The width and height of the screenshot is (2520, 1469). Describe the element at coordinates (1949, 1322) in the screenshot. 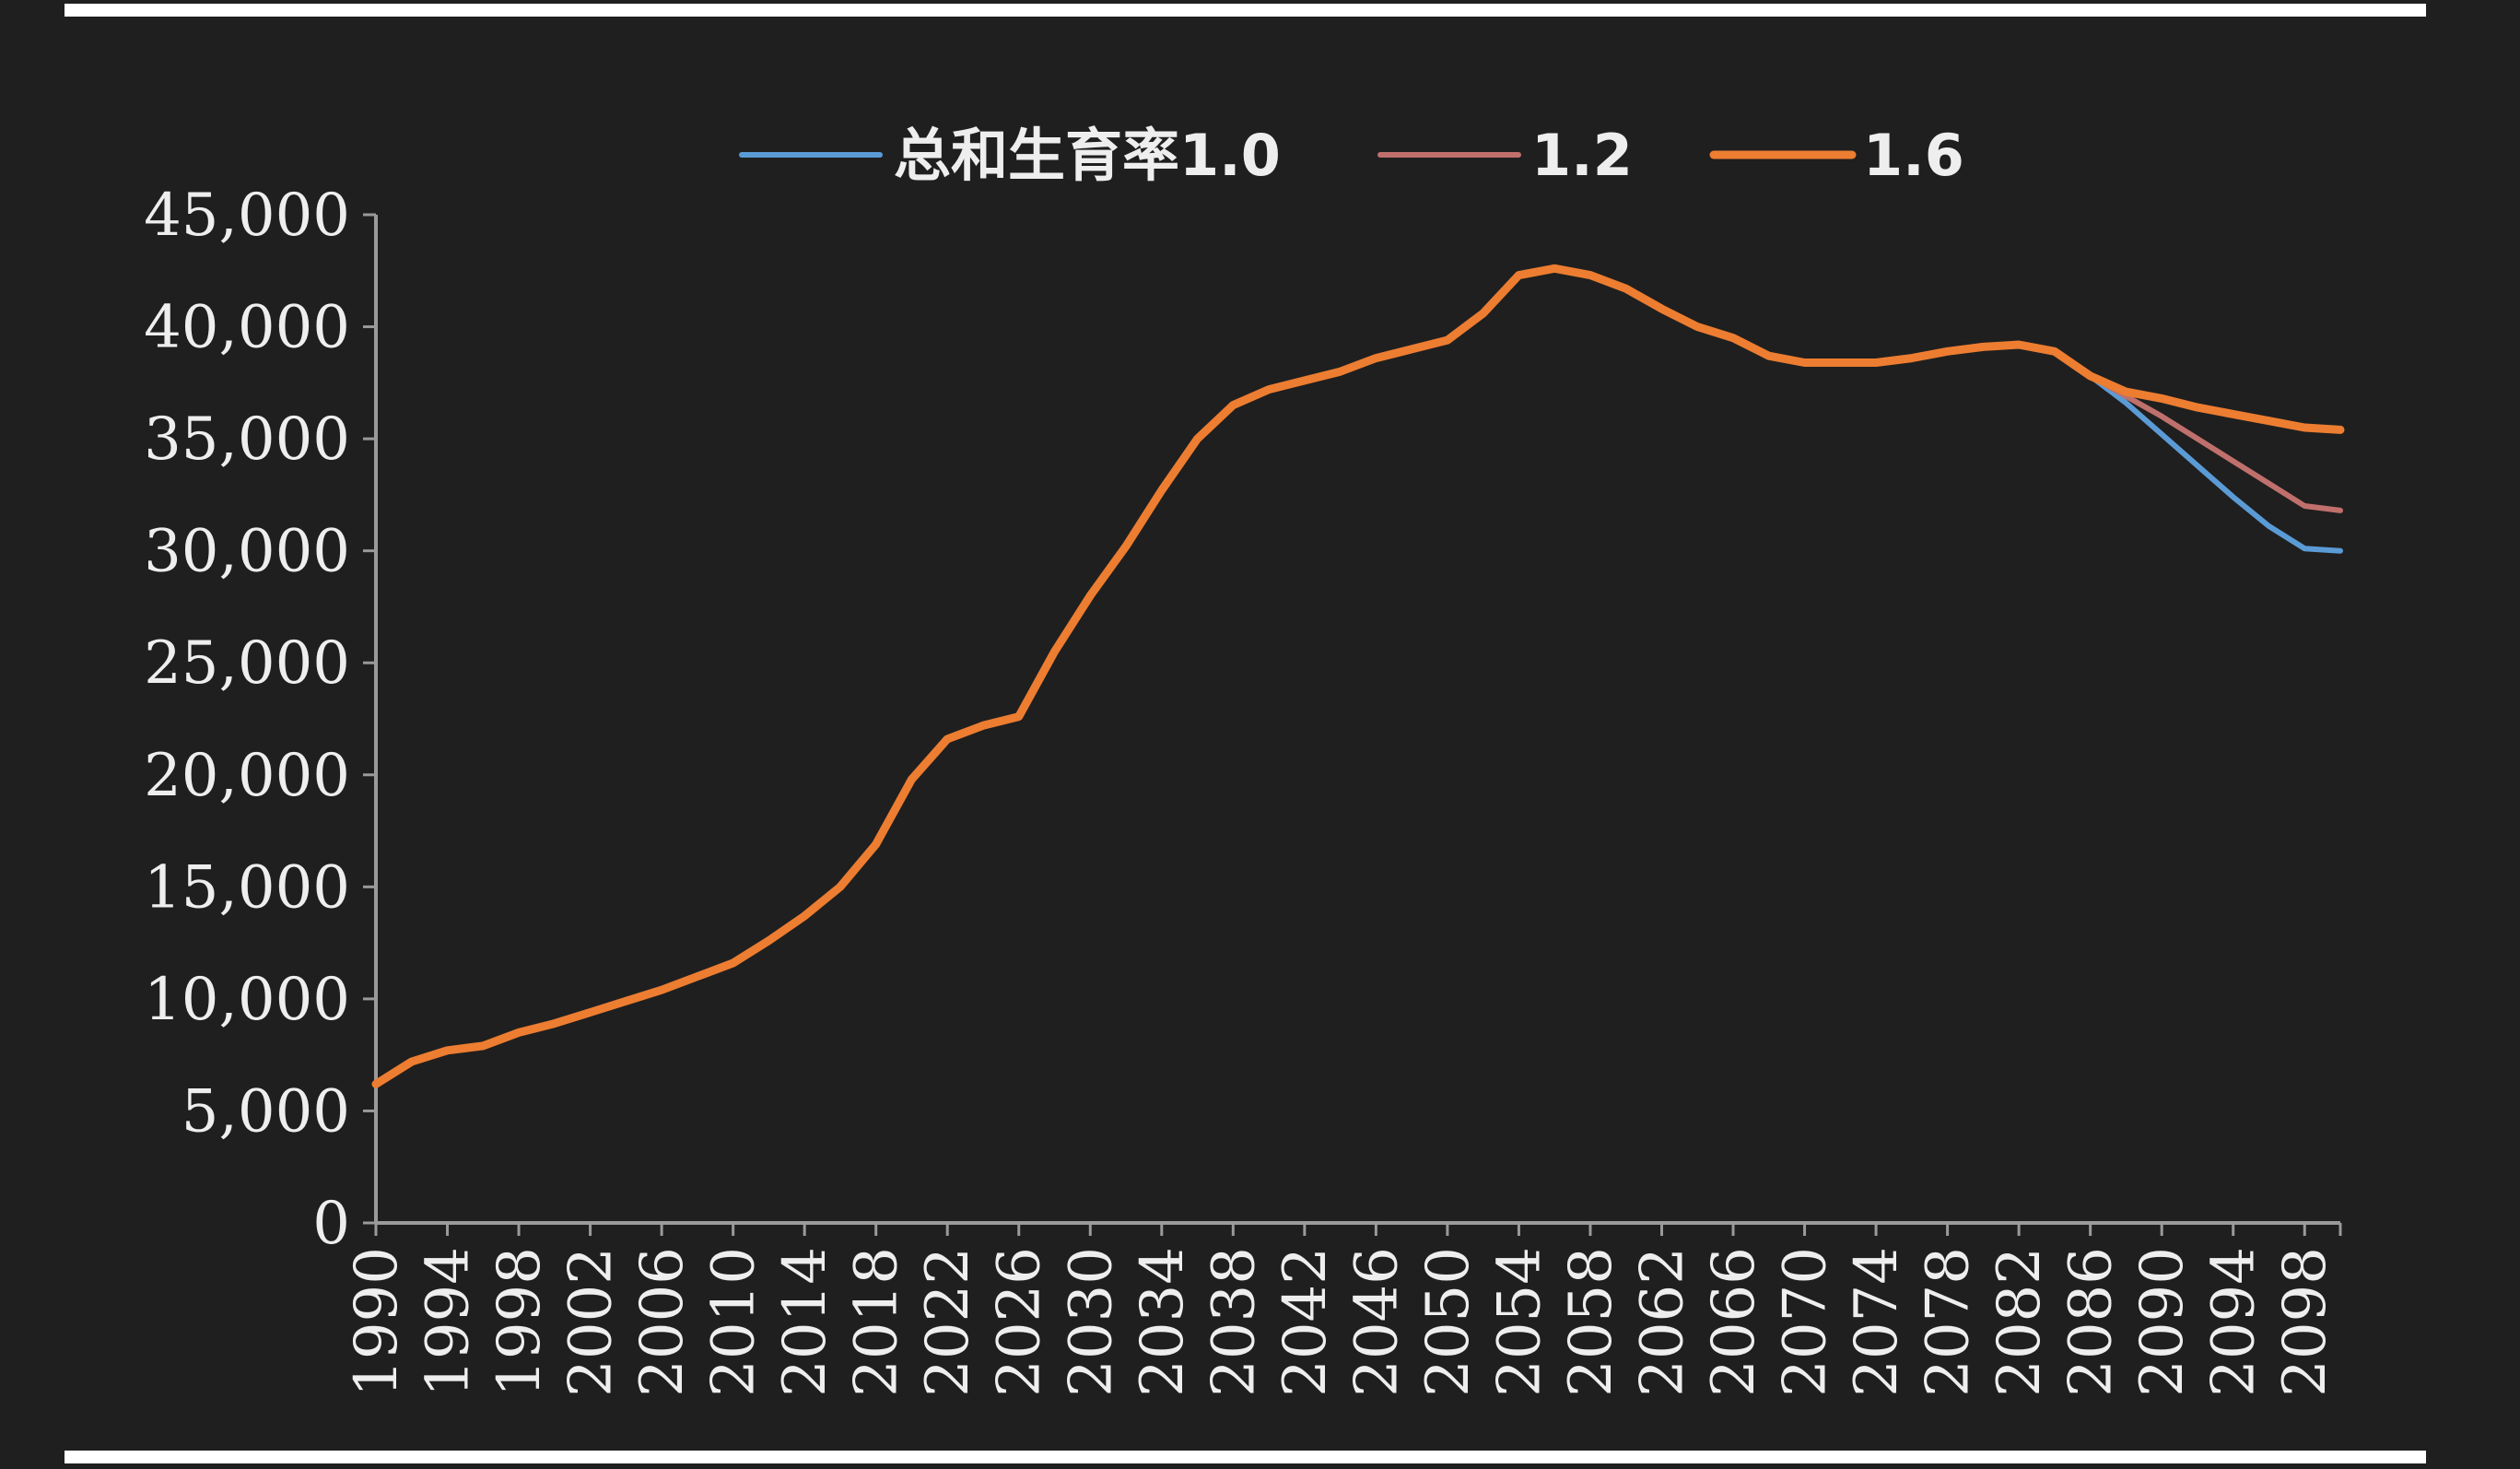

I see `x-tick-label: 2078` at that location.